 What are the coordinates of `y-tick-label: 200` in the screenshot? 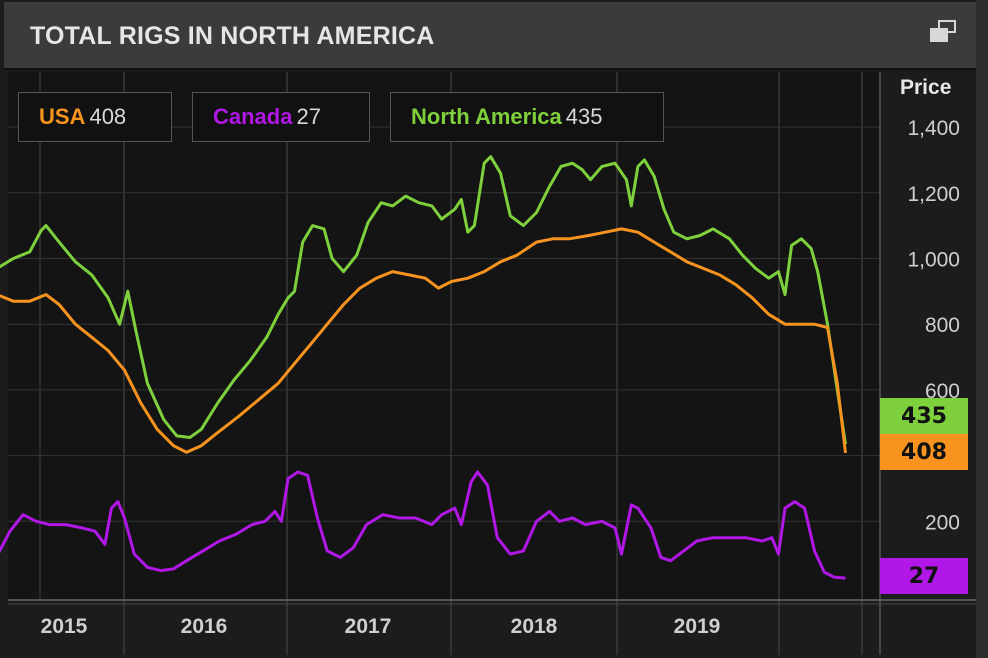 It's located at (942, 522).